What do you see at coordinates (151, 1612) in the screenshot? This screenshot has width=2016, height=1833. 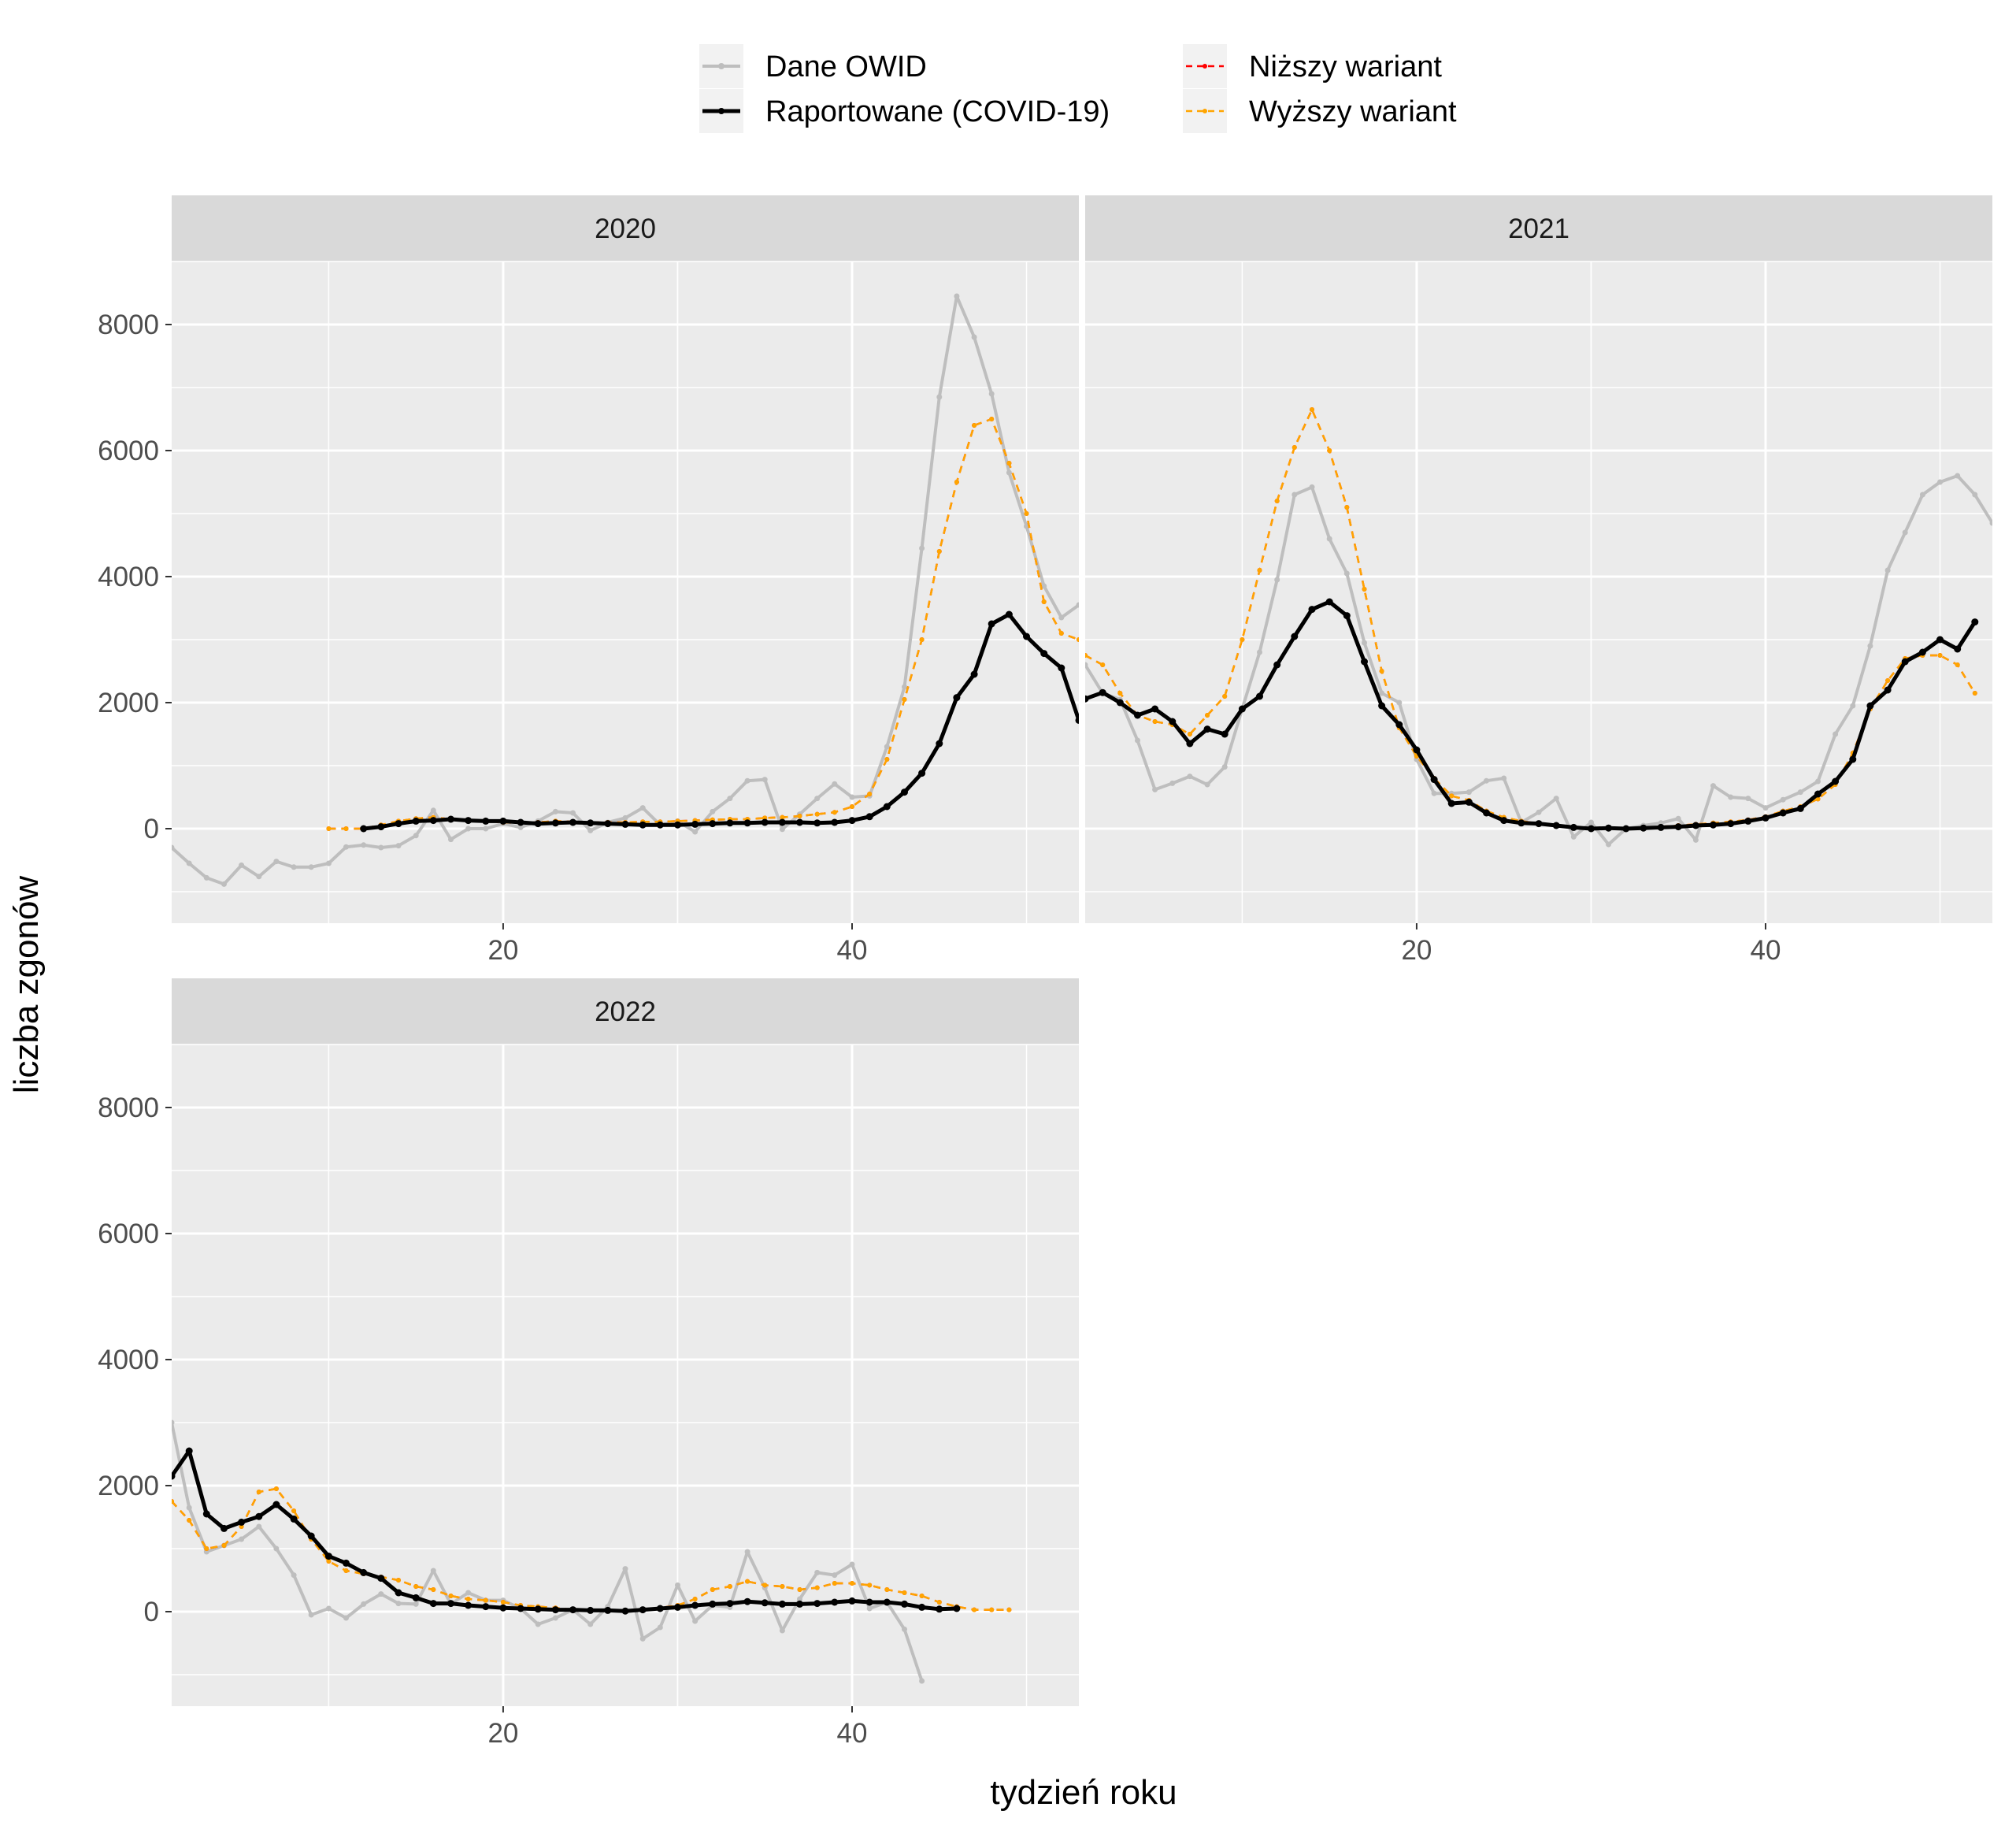 I see `panel-2022-y-tick-0: 0` at bounding box center [151, 1612].